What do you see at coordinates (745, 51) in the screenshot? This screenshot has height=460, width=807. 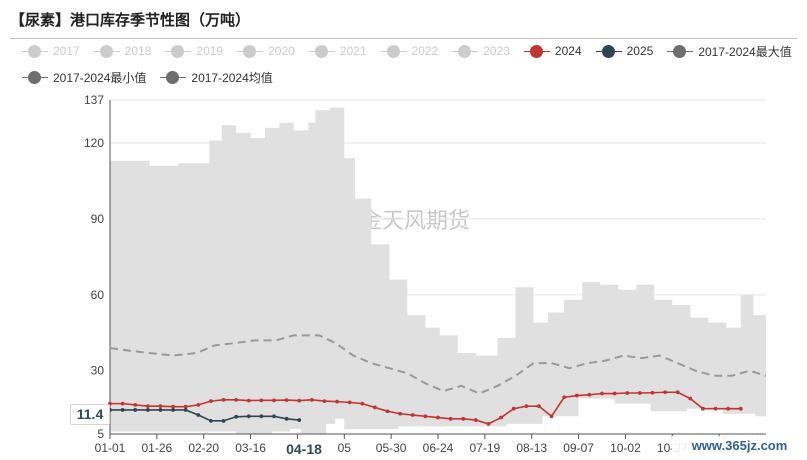 I see `legend-label: 2017-2024最大值` at bounding box center [745, 51].